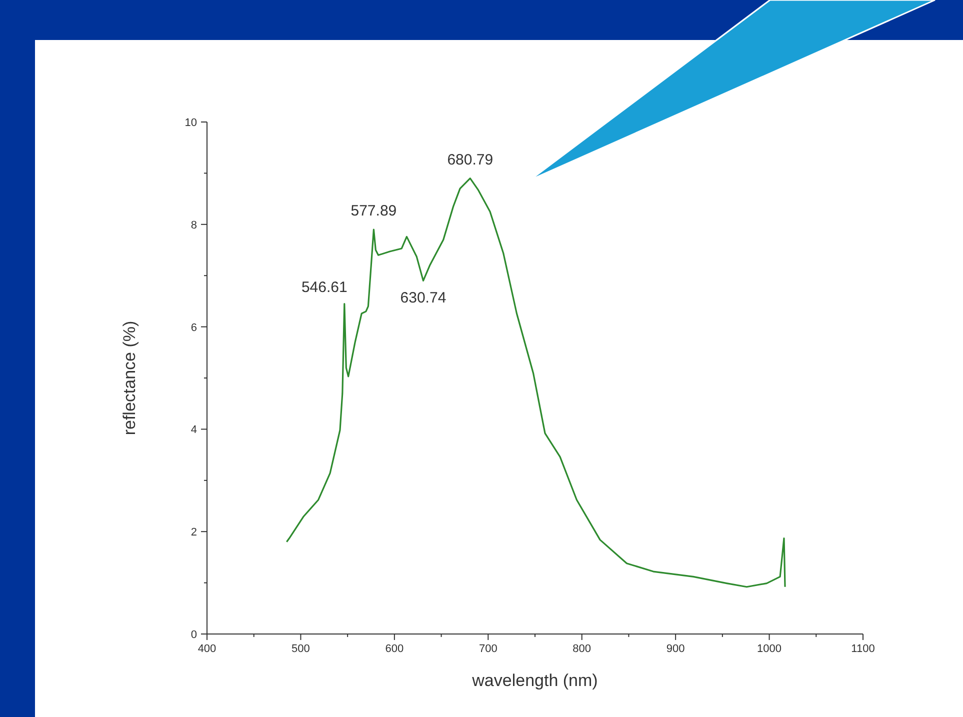 This screenshot has height=717, width=963. Describe the element at coordinates (488, 649) in the screenshot. I see `x-tick-label: 700` at that location.